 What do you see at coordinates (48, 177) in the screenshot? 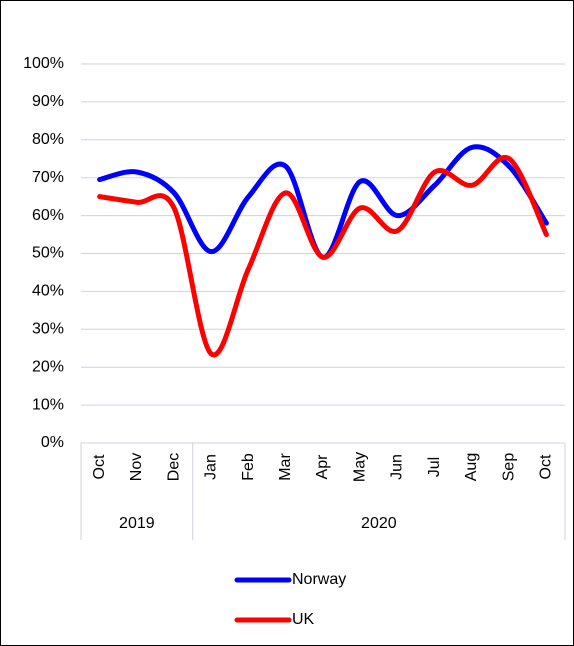
I see `y-tick-label: 70%` at bounding box center [48, 177].